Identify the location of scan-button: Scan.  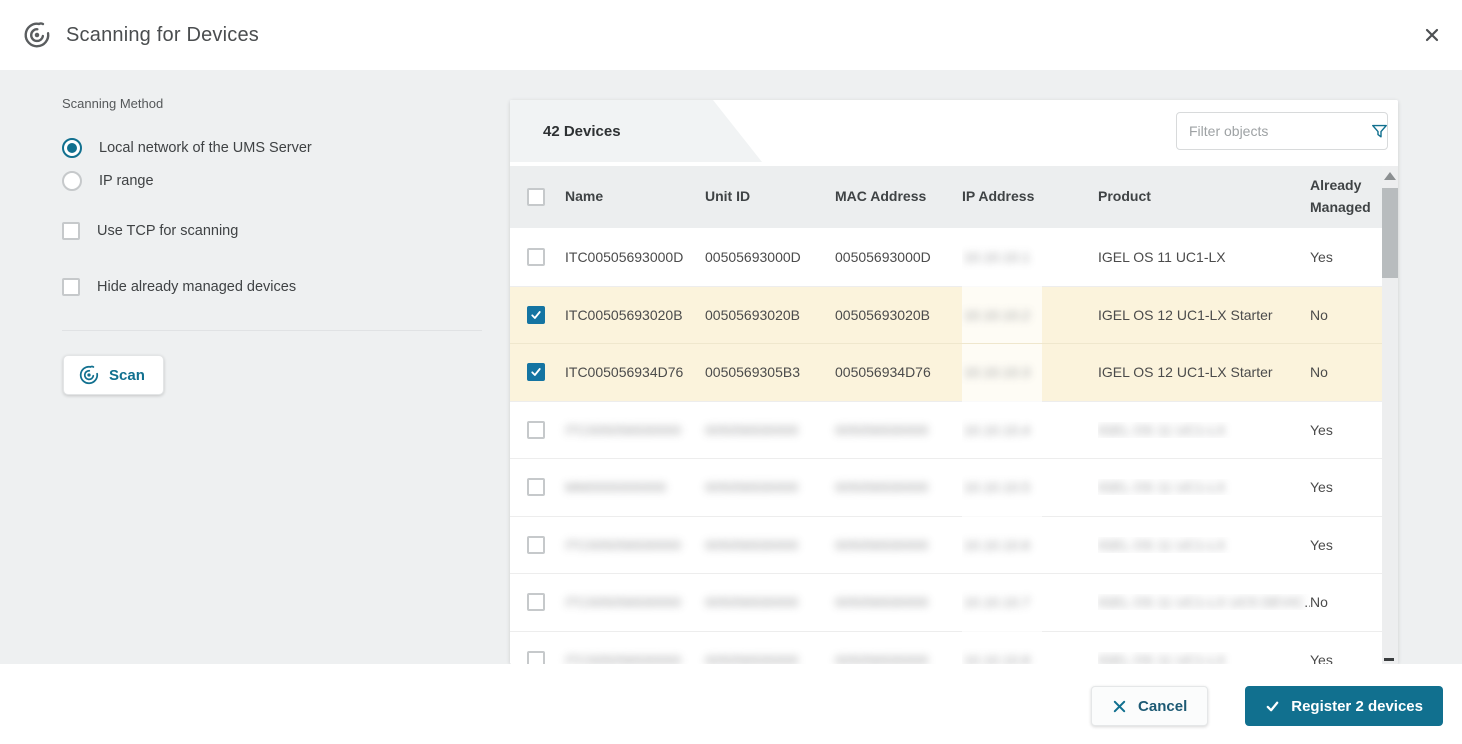
(113, 375).